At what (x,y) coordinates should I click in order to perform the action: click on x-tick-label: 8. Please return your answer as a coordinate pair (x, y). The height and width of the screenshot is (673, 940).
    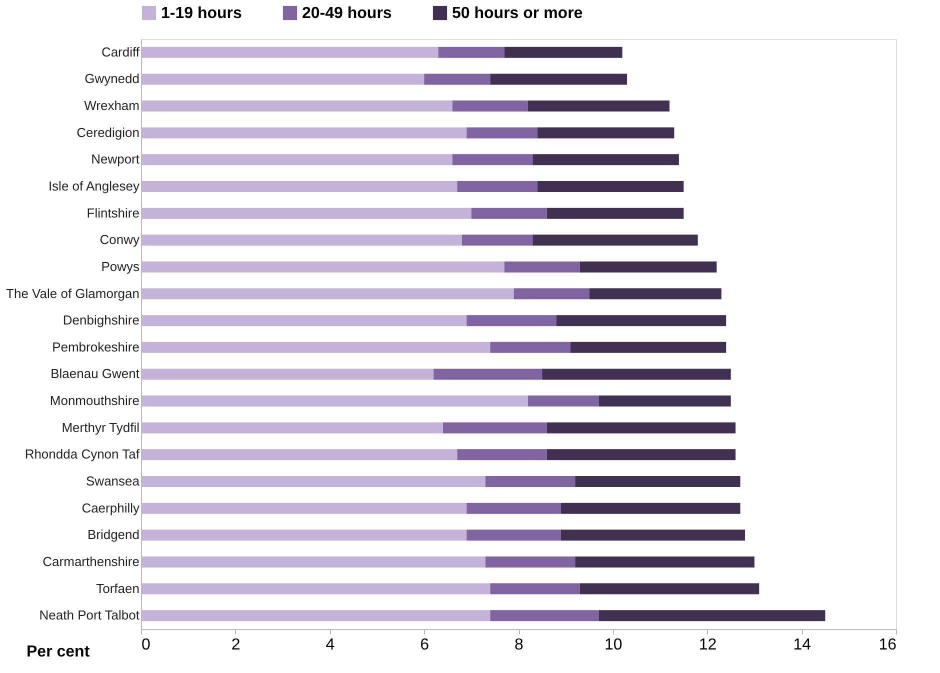
    Looking at the image, I should click on (519, 645).